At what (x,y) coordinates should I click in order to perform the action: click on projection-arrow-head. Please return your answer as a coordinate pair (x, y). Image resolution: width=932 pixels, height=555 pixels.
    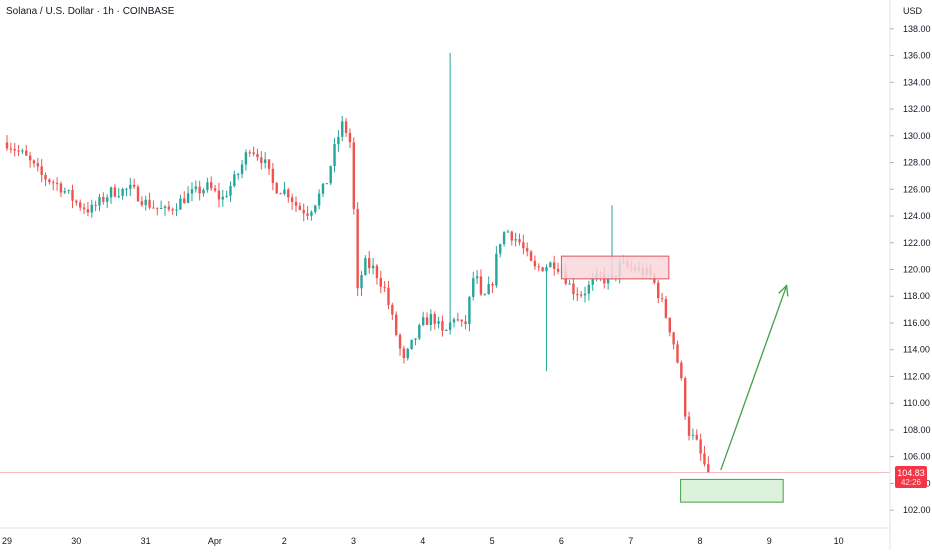
    Looking at the image, I should click on (783, 290).